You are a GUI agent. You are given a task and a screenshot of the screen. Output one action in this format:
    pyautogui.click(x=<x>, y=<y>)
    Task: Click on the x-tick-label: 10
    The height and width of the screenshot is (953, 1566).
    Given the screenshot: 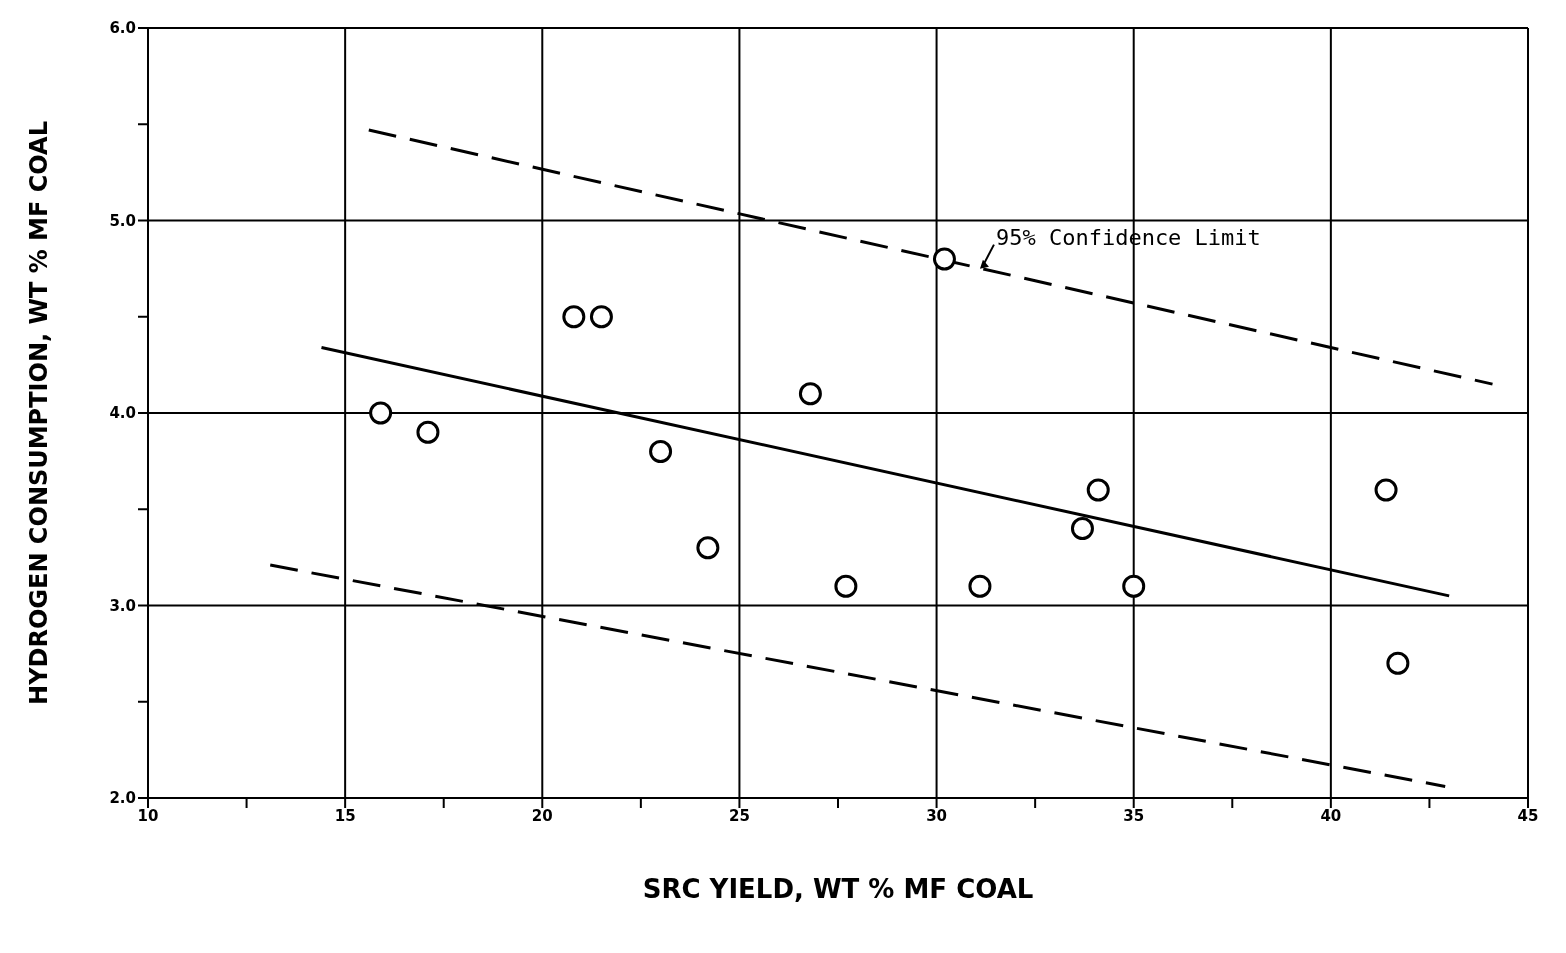 What is the action you would take?
    pyautogui.click(x=148, y=815)
    